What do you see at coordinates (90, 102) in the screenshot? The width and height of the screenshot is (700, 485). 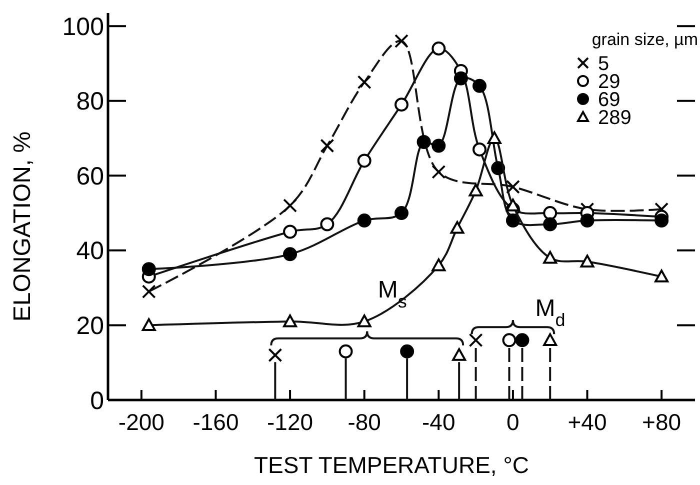 I see `y-tick-label: 80` at bounding box center [90, 102].